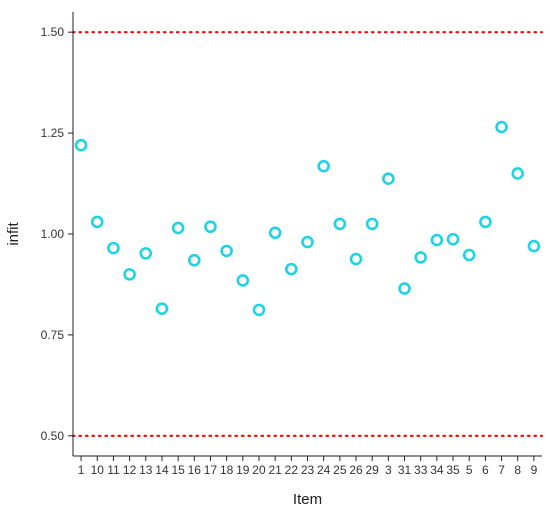 Image resolution: width=550 pixels, height=514 pixels. What do you see at coordinates (405, 470) in the screenshot?
I see `x-tick-label: 31` at bounding box center [405, 470].